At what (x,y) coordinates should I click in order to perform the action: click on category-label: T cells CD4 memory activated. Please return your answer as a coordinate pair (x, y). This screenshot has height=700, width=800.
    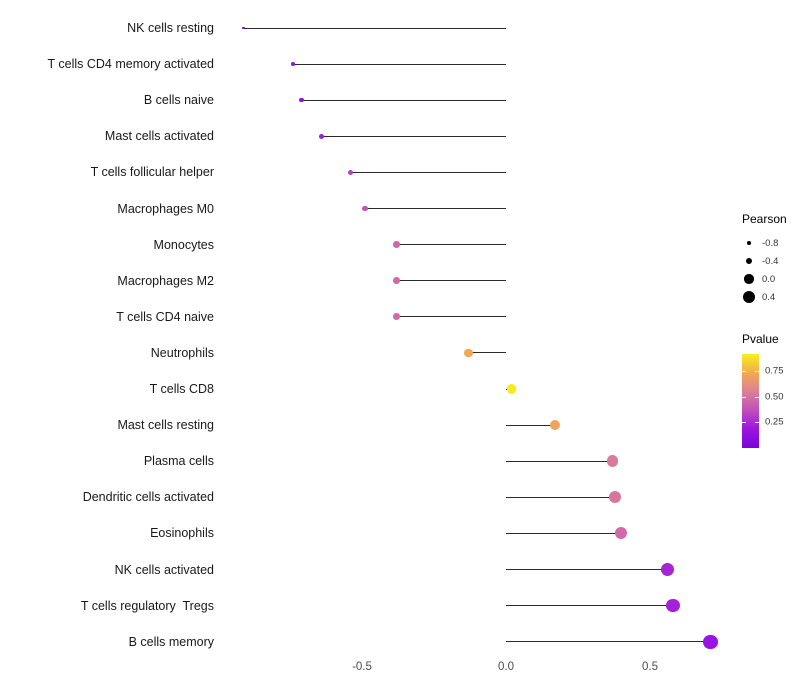
    Looking at the image, I should click on (131, 64).